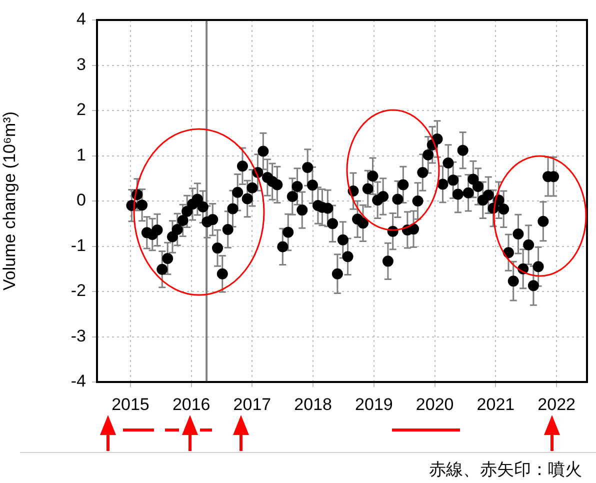  Describe the element at coordinates (435, 404) in the screenshot. I see `x-tick-label: 2020` at that location.